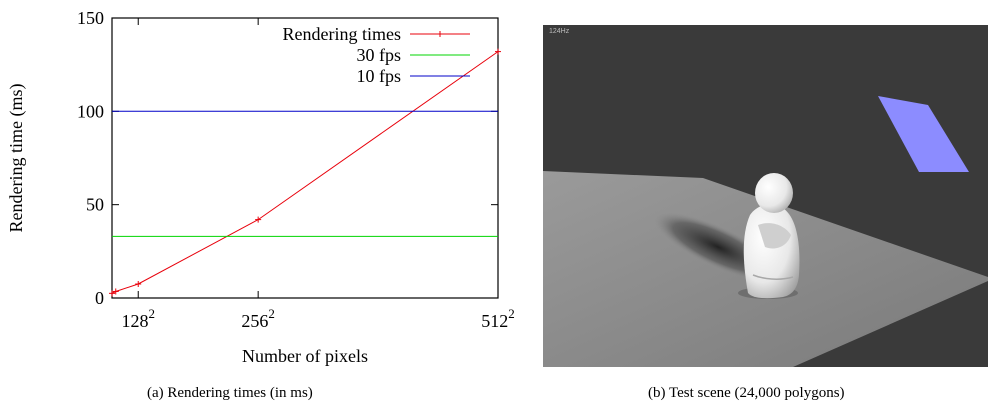  What do you see at coordinates (90, 111) in the screenshot?
I see `y-tick-label: 100` at bounding box center [90, 111].